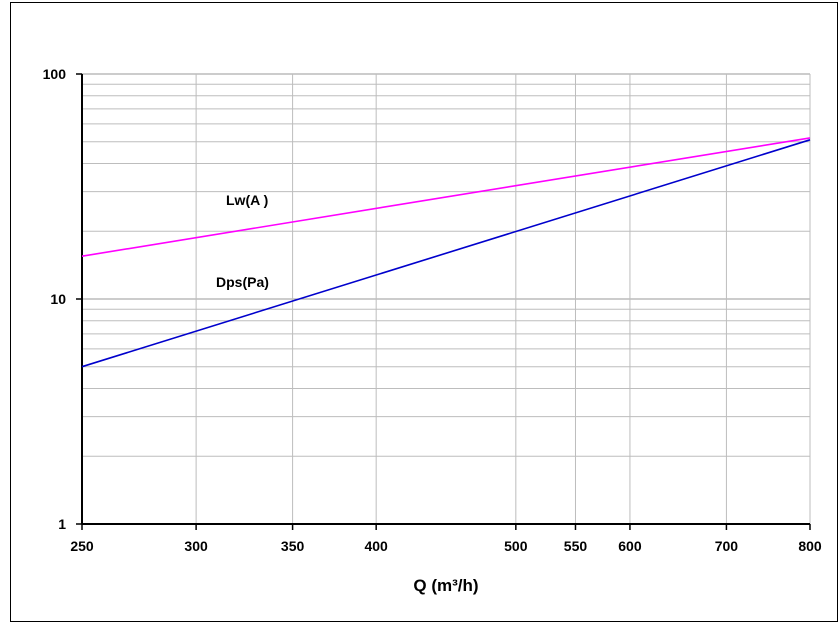 The width and height of the screenshot is (840, 622). Describe the element at coordinates (516, 546) in the screenshot. I see `x-tick-label: 500` at that location.